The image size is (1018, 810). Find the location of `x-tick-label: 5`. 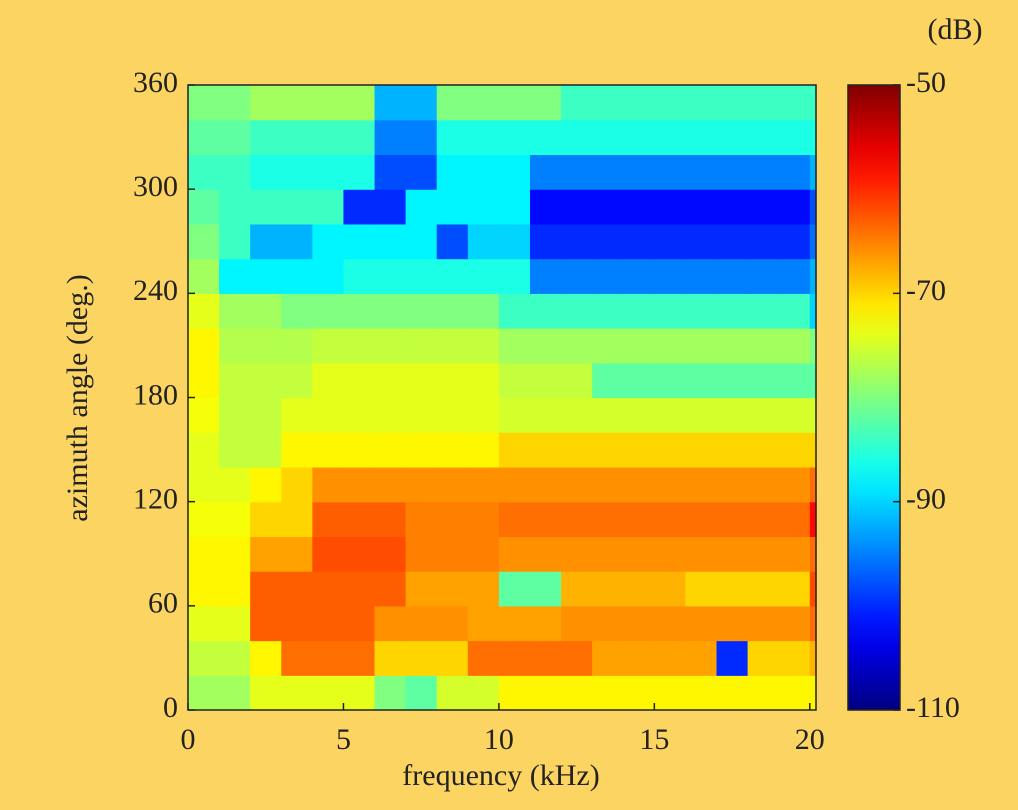

x-tick-label: 5 is located at coordinates (343, 739).